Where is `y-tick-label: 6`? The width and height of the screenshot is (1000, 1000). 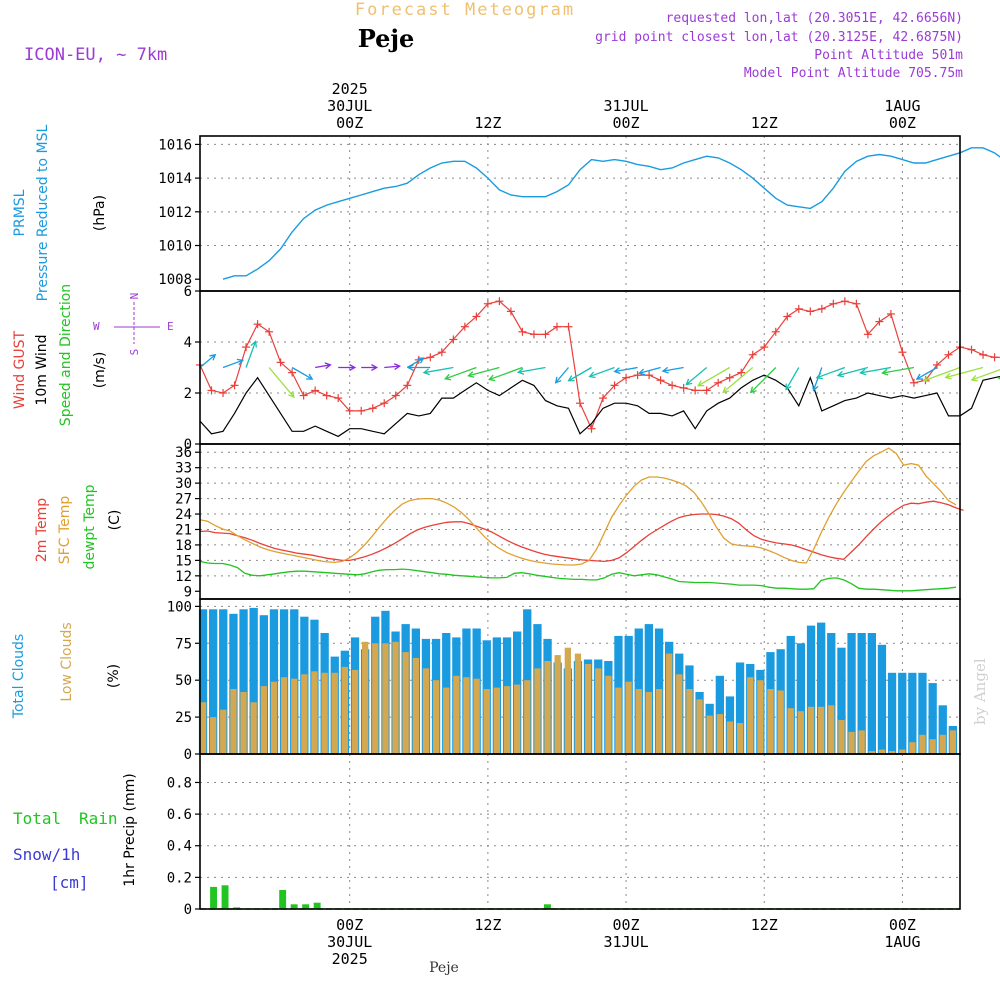
y-tick-label: 6 is located at coordinates (188, 292).